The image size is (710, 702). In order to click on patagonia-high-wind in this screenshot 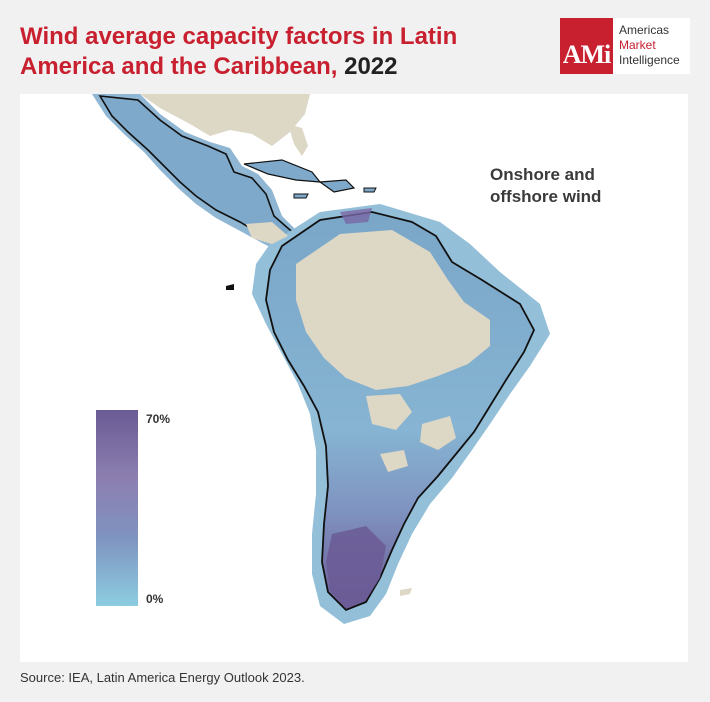, I will do `click(356, 567)`.